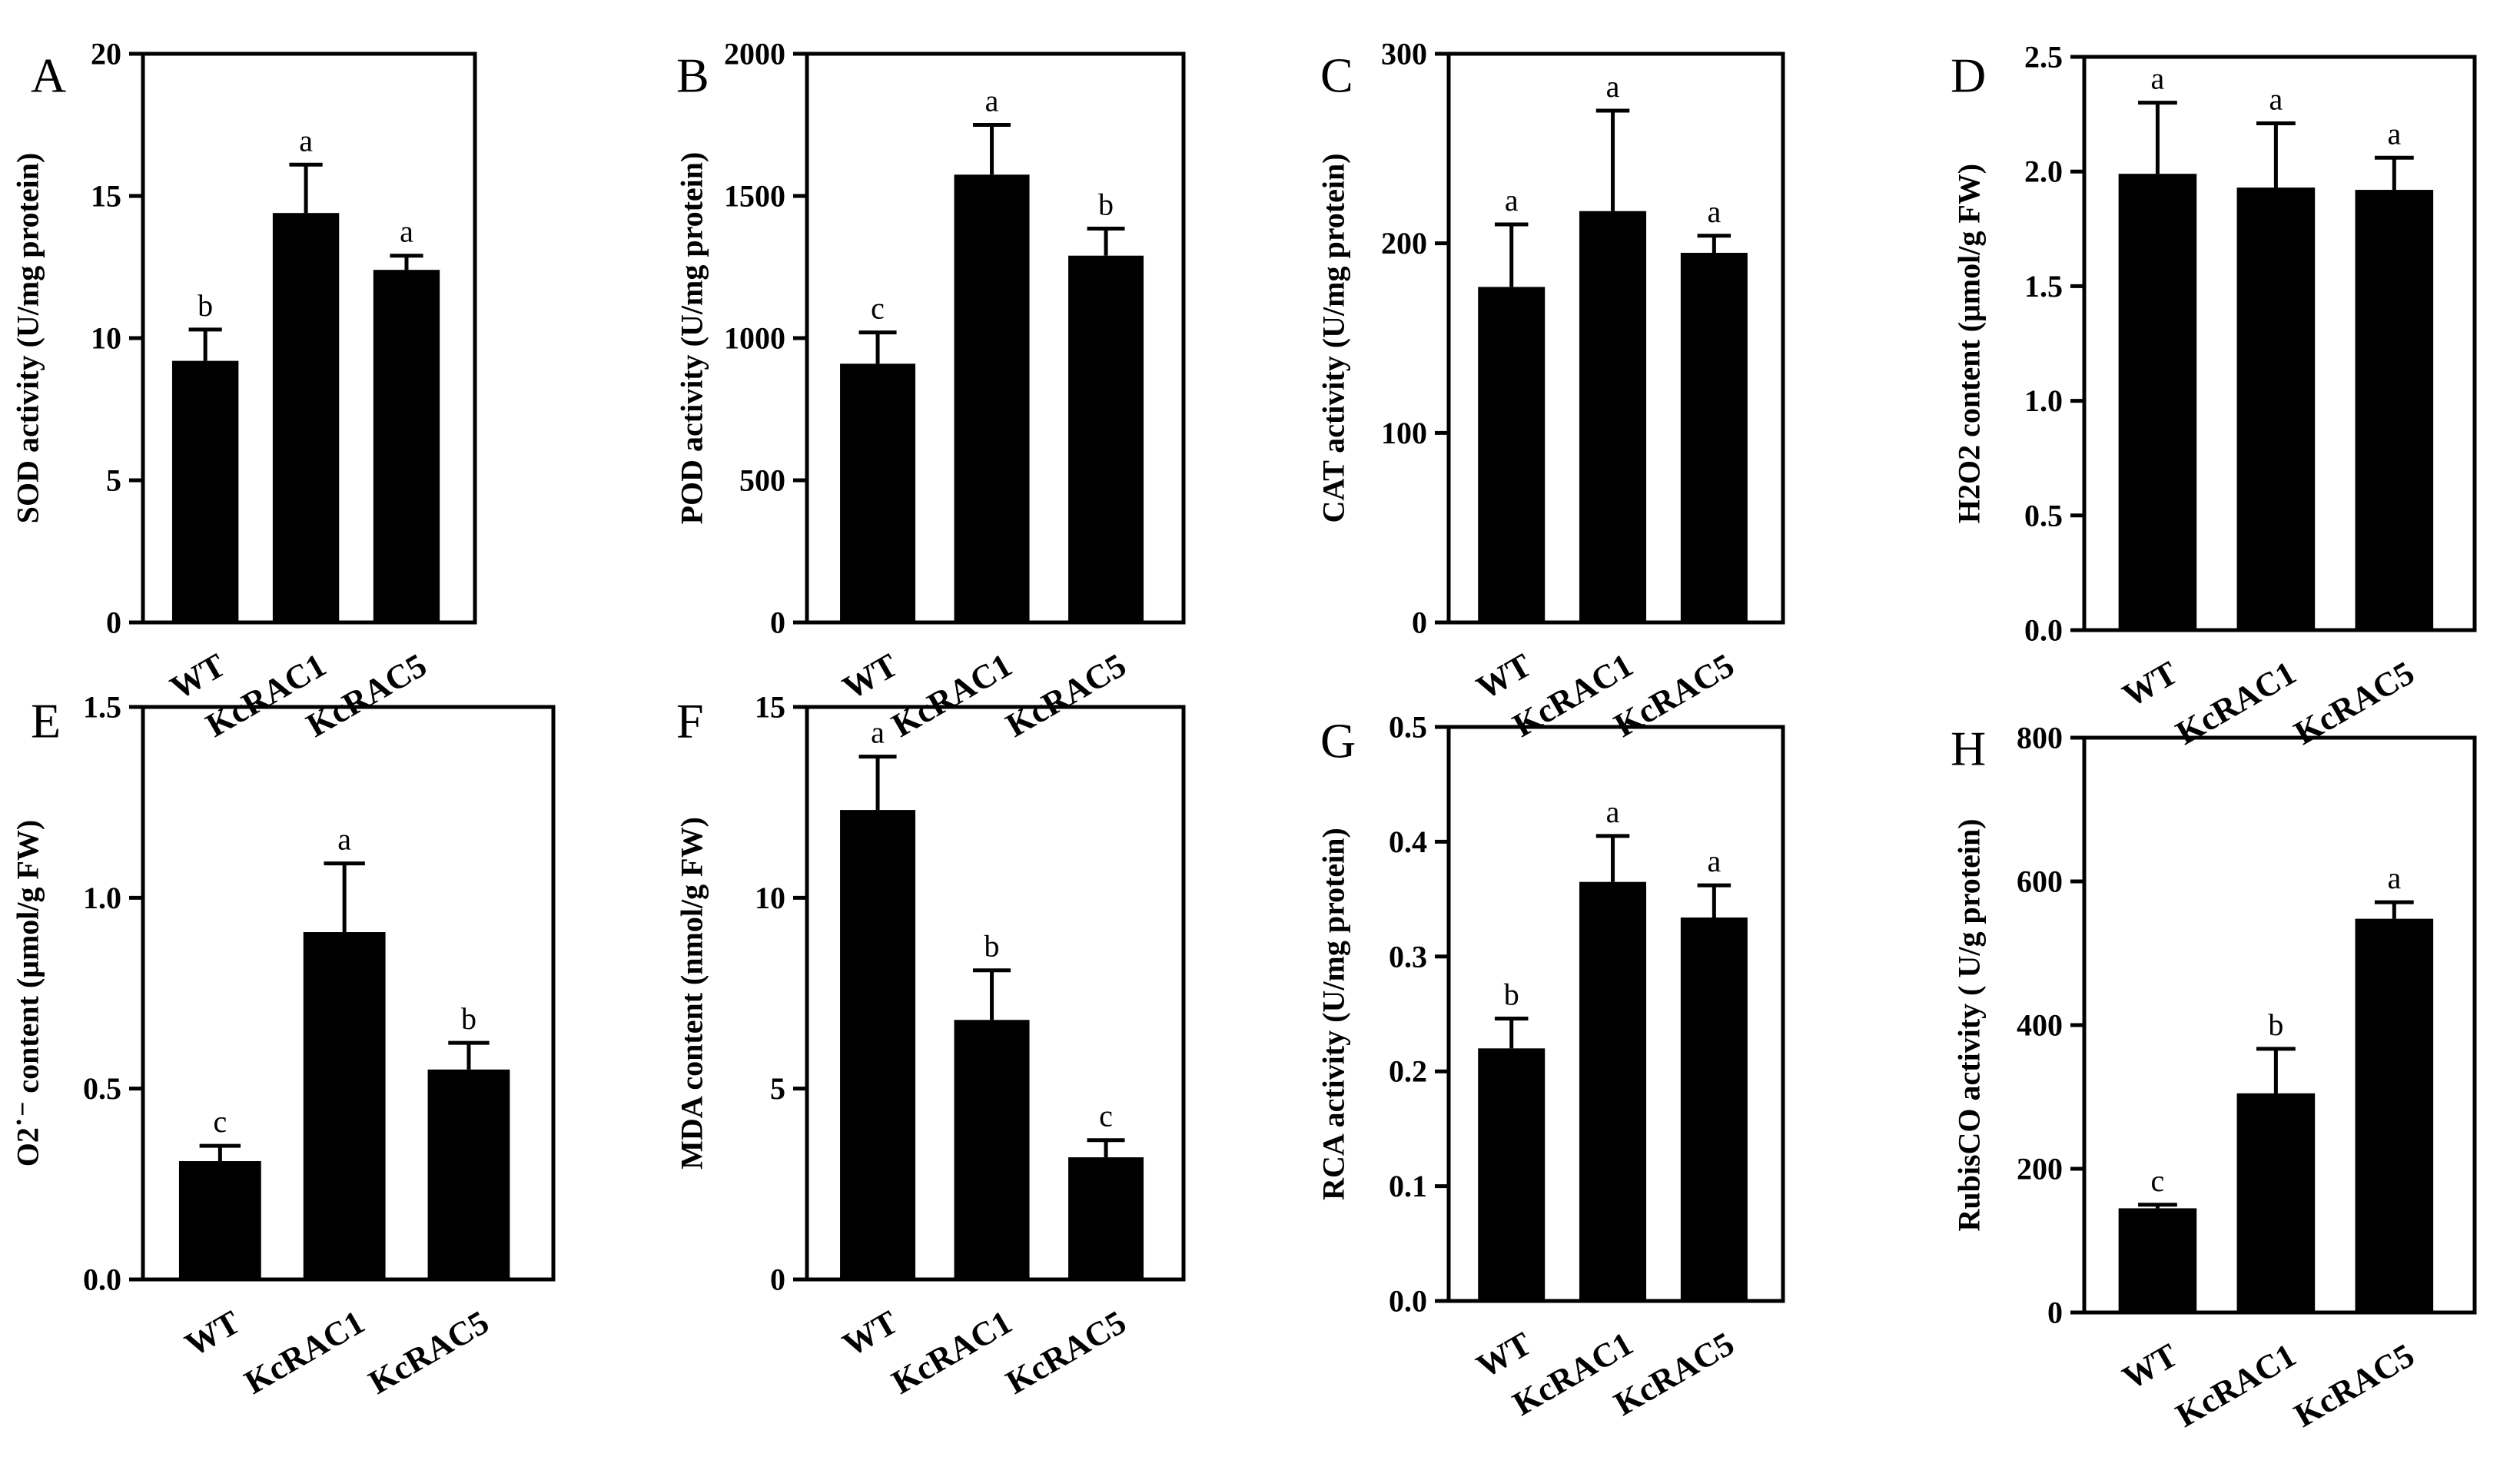 This screenshot has width=2520, height=1480. Describe the element at coordinates (755, 338) in the screenshot. I see `y-tick-label: 1000` at that location.